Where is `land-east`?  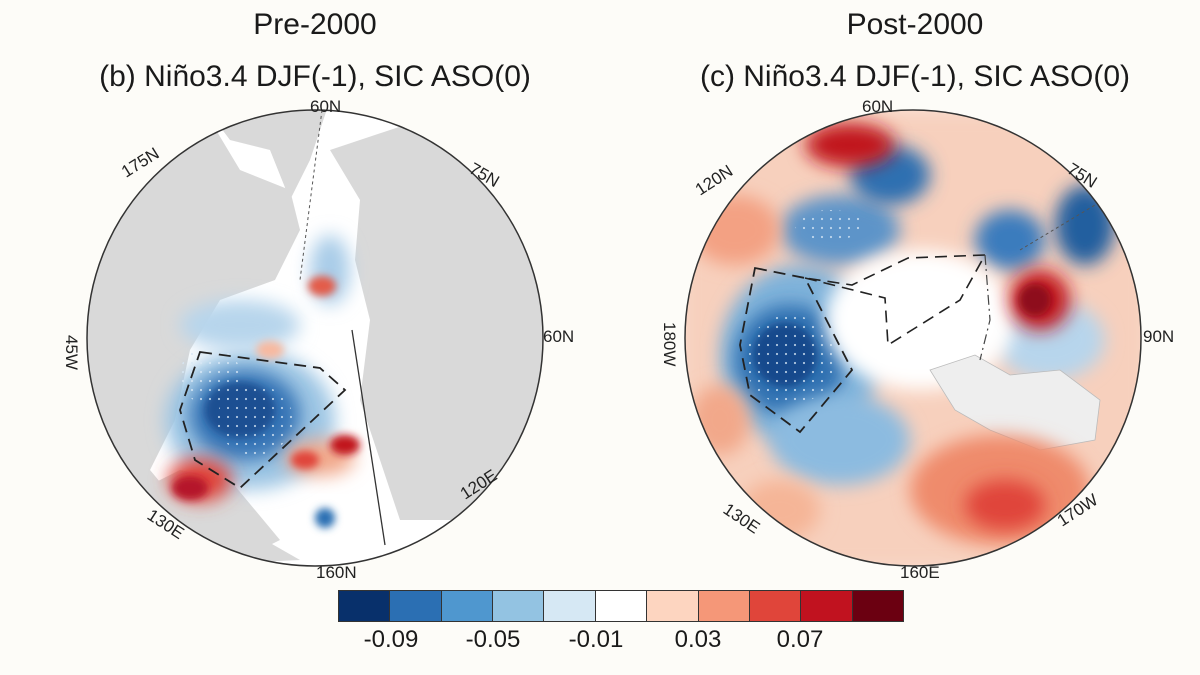
land-east is located at coordinates (436, 320).